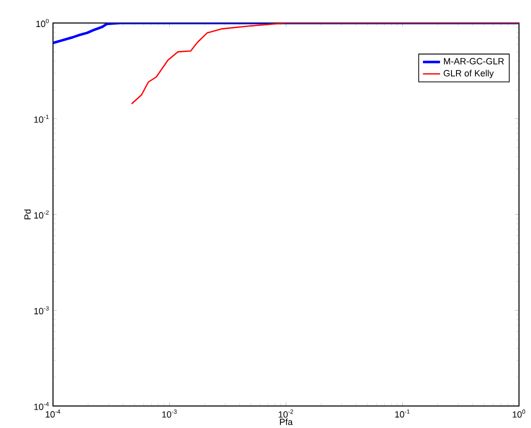  What do you see at coordinates (402, 414) in the screenshot?
I see `x-tick-label: 10$^{-1}$` at bounding box center [402, 414].